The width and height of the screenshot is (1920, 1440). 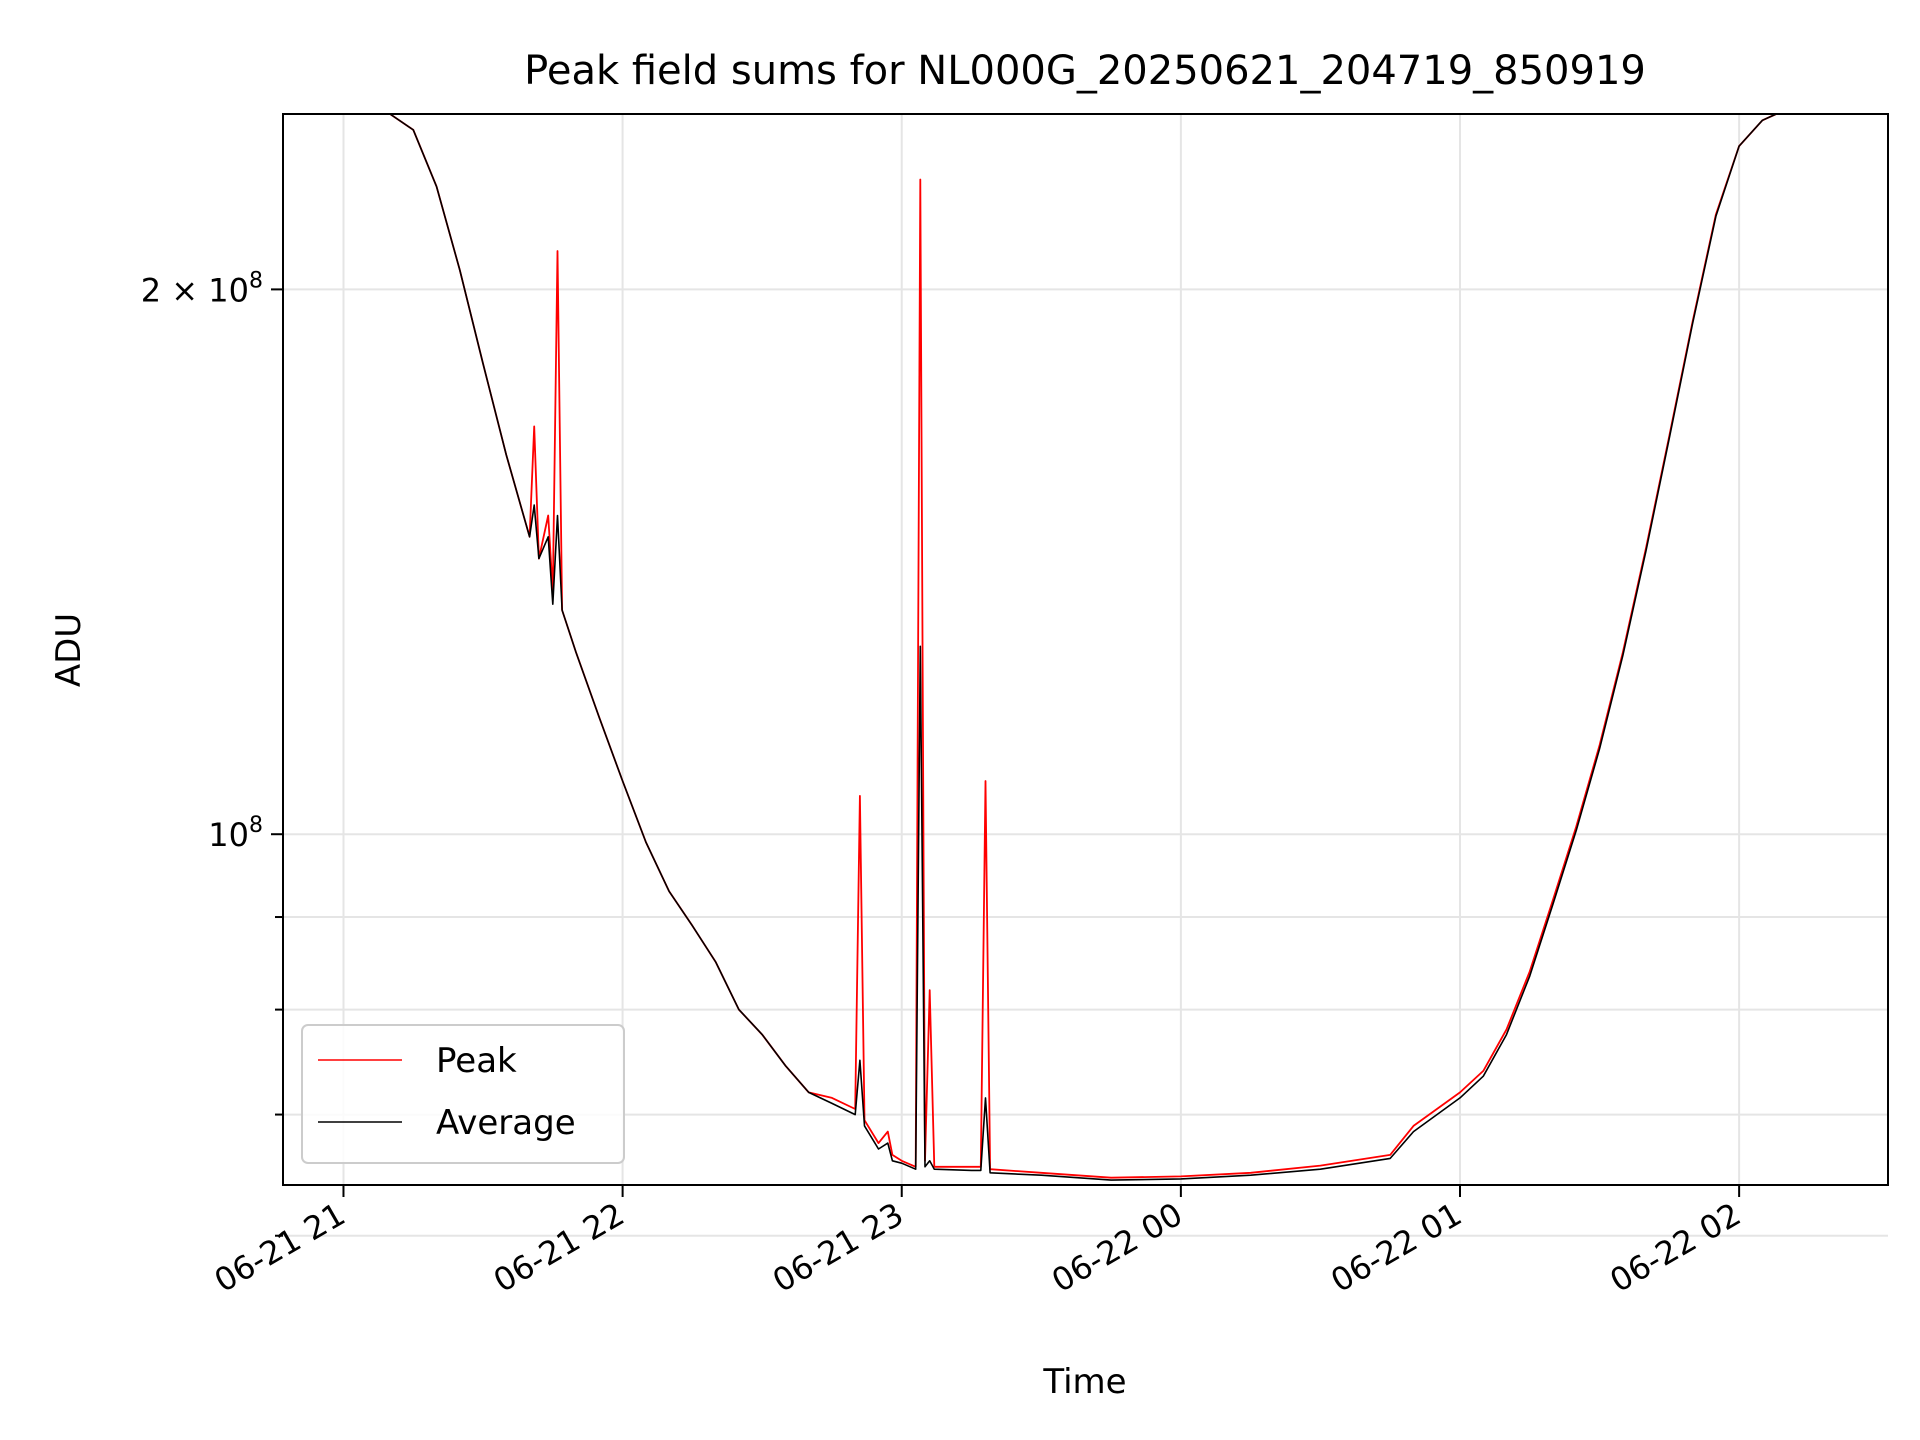 What do you see at coordinates (463, 1094) in the screenshot?
I see `legend: Peak Average` at bounding box center [463, 1094].